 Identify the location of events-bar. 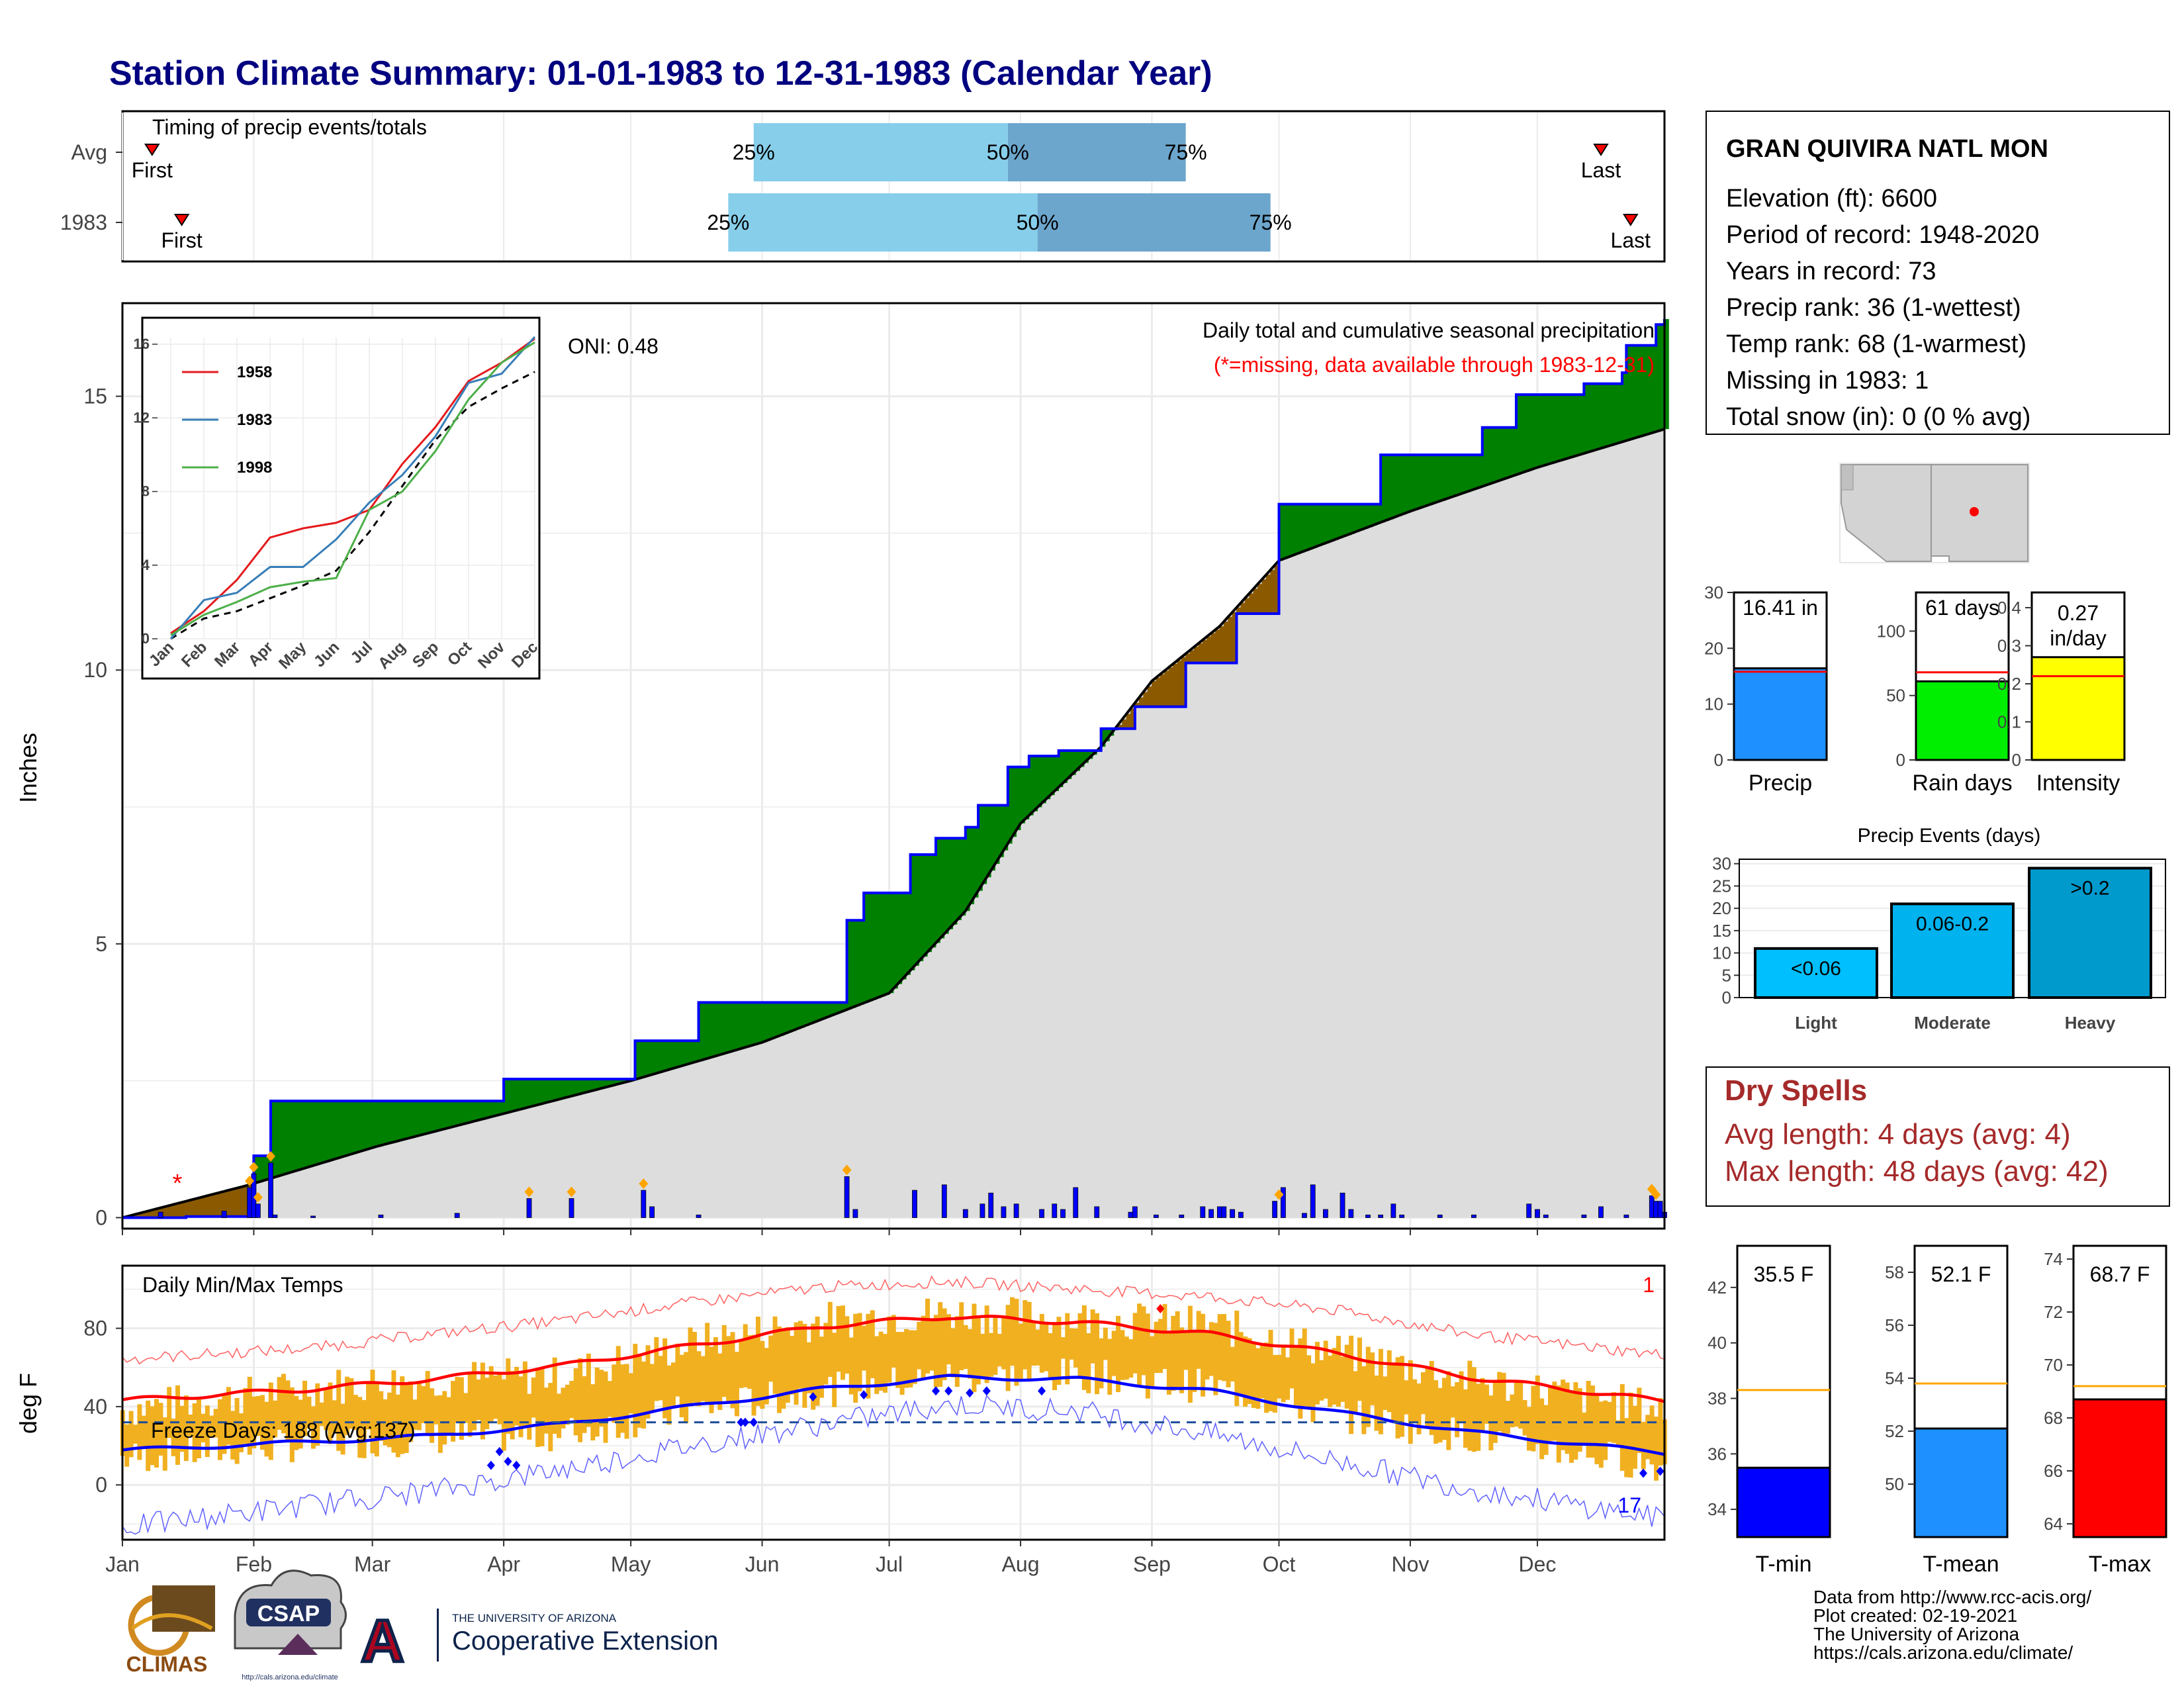
(1952, 950).